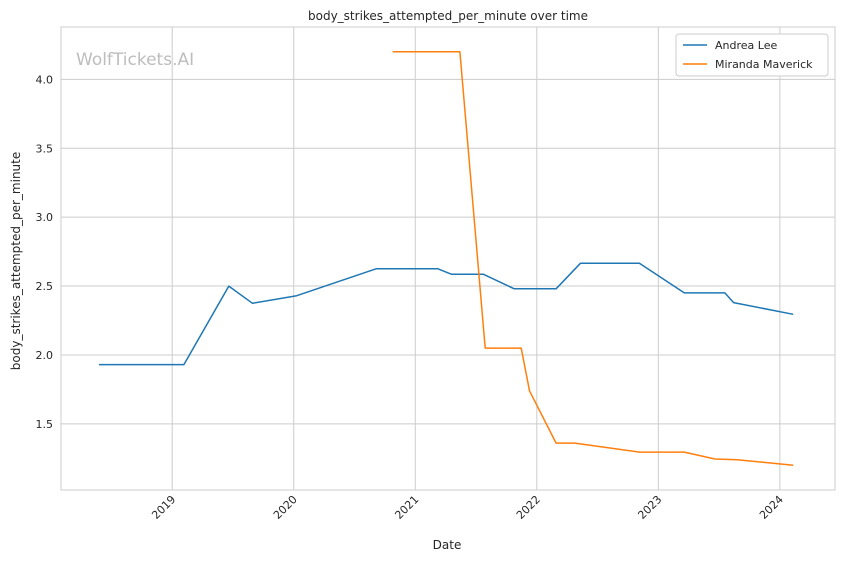 The width and height of the screenshot is (844, 561). Describe the element at coordinates (285, 507) in the screenshot. I see `x-tick-label: 2020` at that location.